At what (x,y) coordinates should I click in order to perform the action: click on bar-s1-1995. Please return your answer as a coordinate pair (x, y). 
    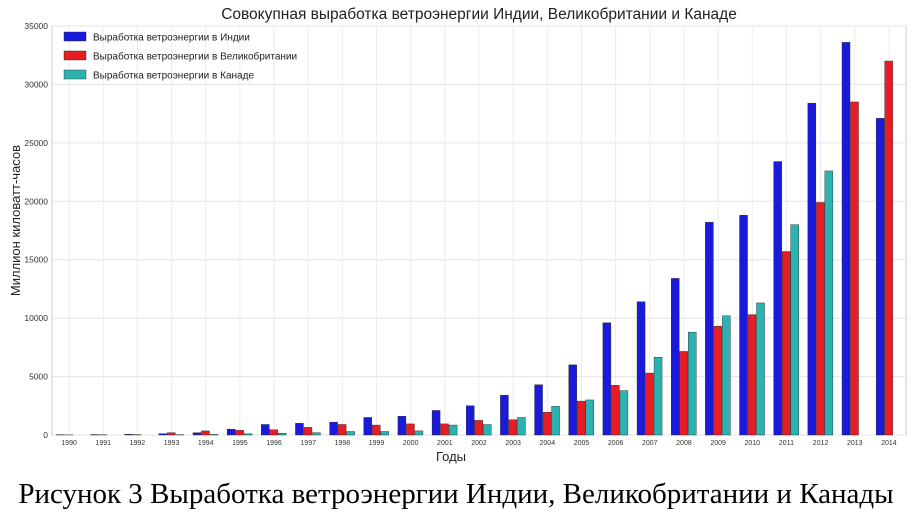
    Looking at the image, I should click on (239, 433).